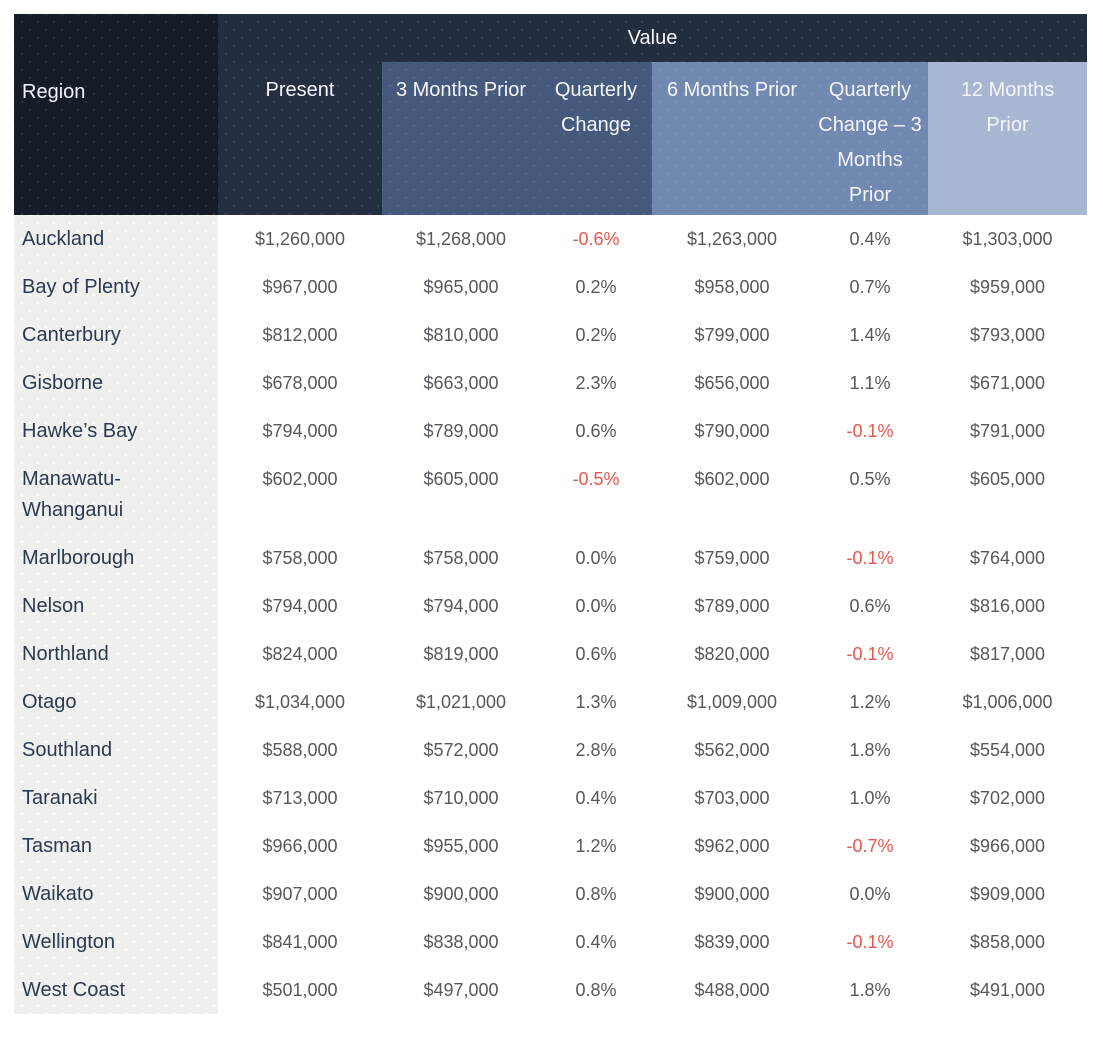  What do you see at coordinates (870, 846) in the screenshot?
I see `value-cell-qchange3: -0.7%` at bounding box center [870, 846].